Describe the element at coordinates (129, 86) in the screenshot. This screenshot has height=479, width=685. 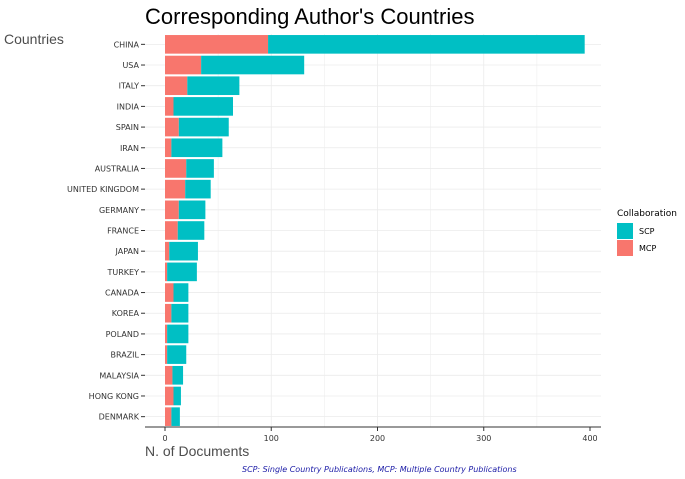
I see `category-label: ITALY` at that location.